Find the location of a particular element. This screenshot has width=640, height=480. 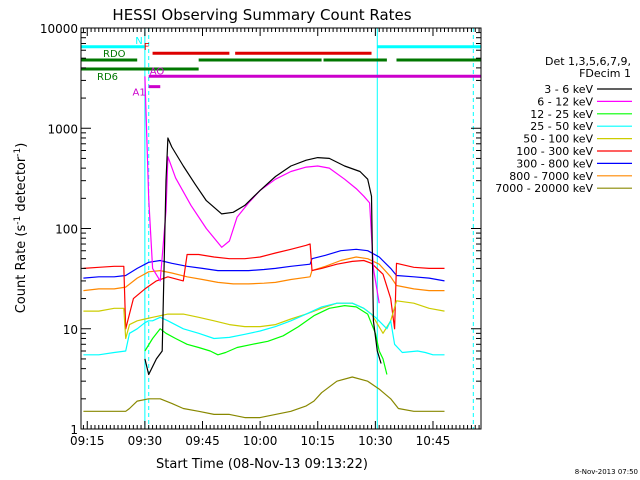

x-tick-label-0: 09:15 is located at coordinates (87, 441).